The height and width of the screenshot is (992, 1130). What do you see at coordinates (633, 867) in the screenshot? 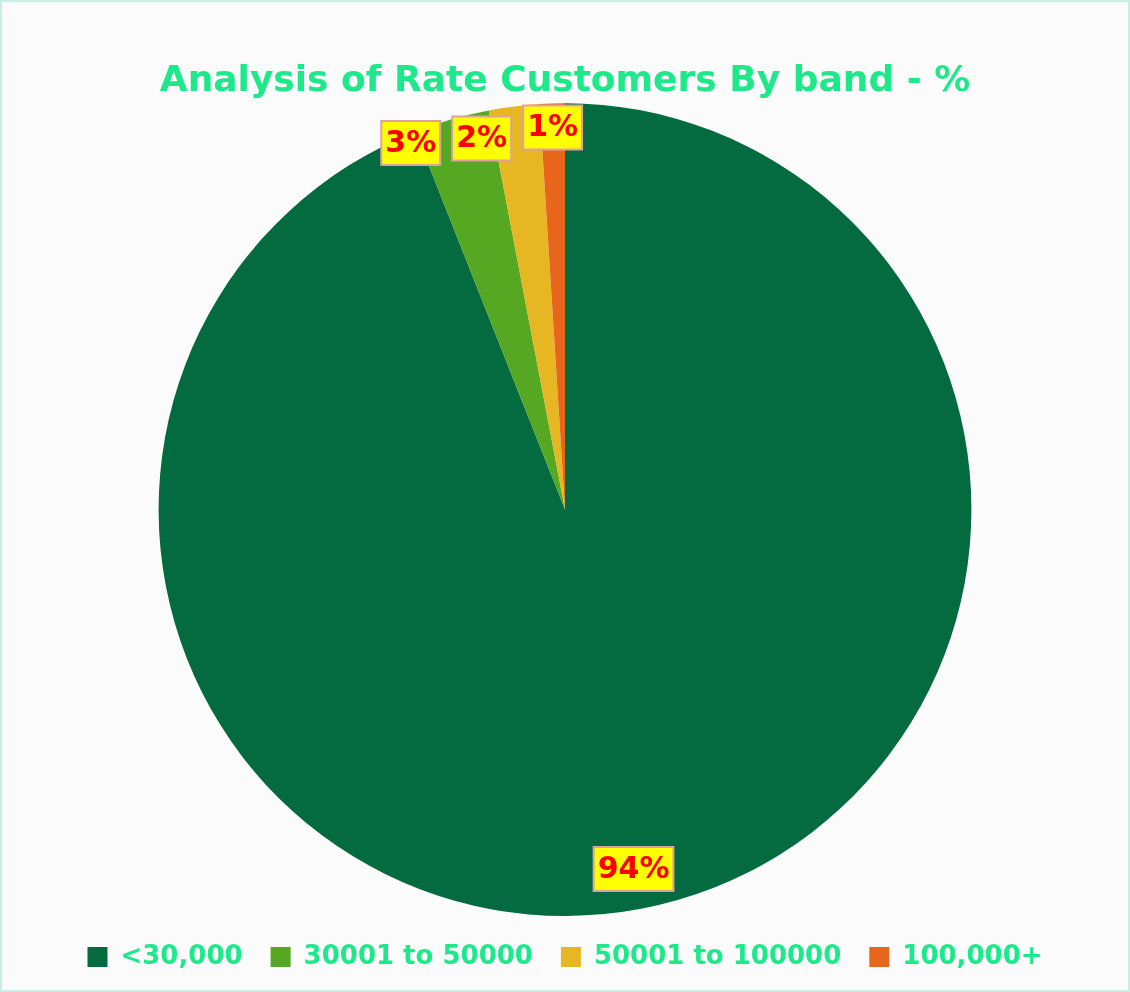
I see `data-label: 94%` at bounding box center [633, 867].